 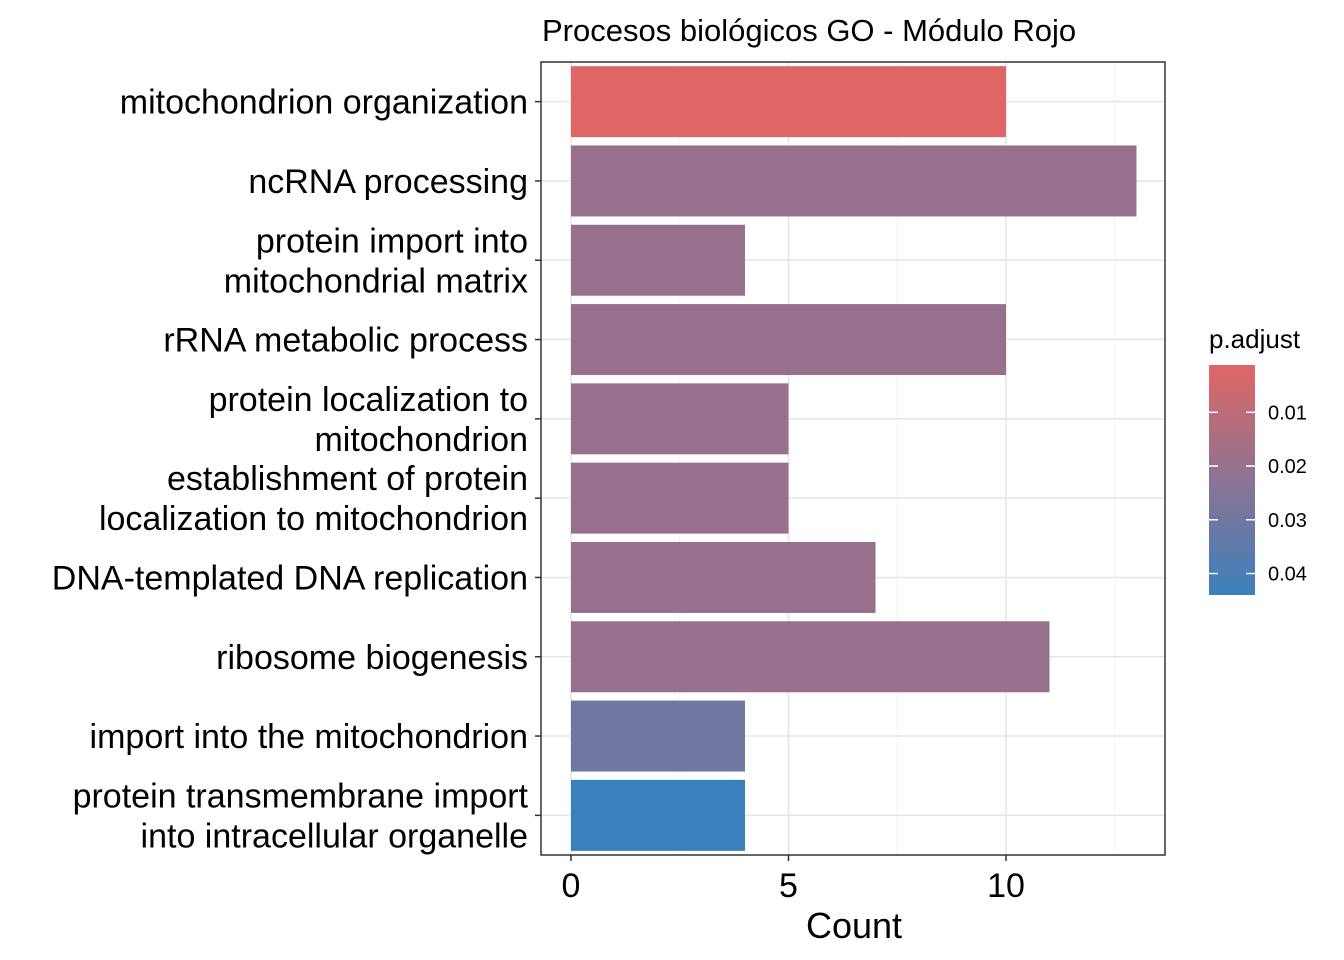 What do you see at coordinates (376, 261) in the screenshot?
I see `category-label: protein import into mitochondrial matrix` at bounding box center [376, 261].